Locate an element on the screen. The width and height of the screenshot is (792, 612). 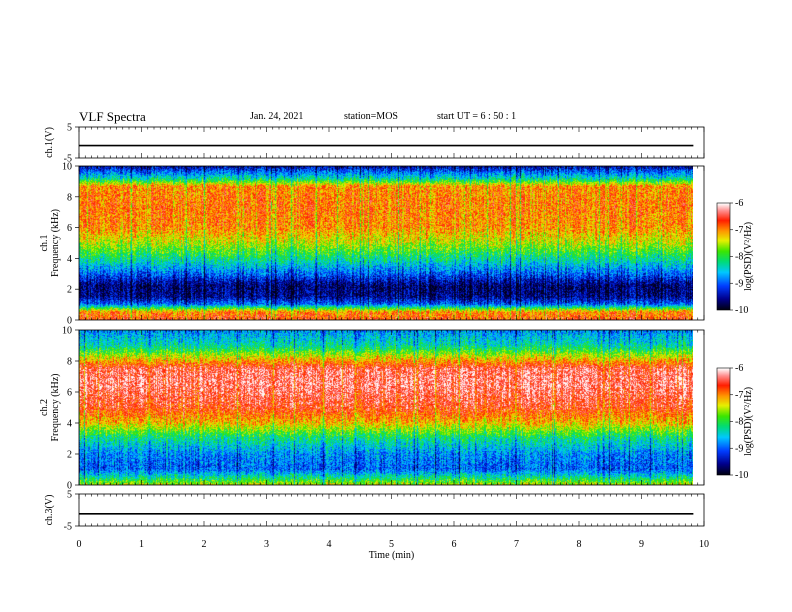
start-time-label: start UT = 6 : 50 : 1 is located at coordinates (477, 116).